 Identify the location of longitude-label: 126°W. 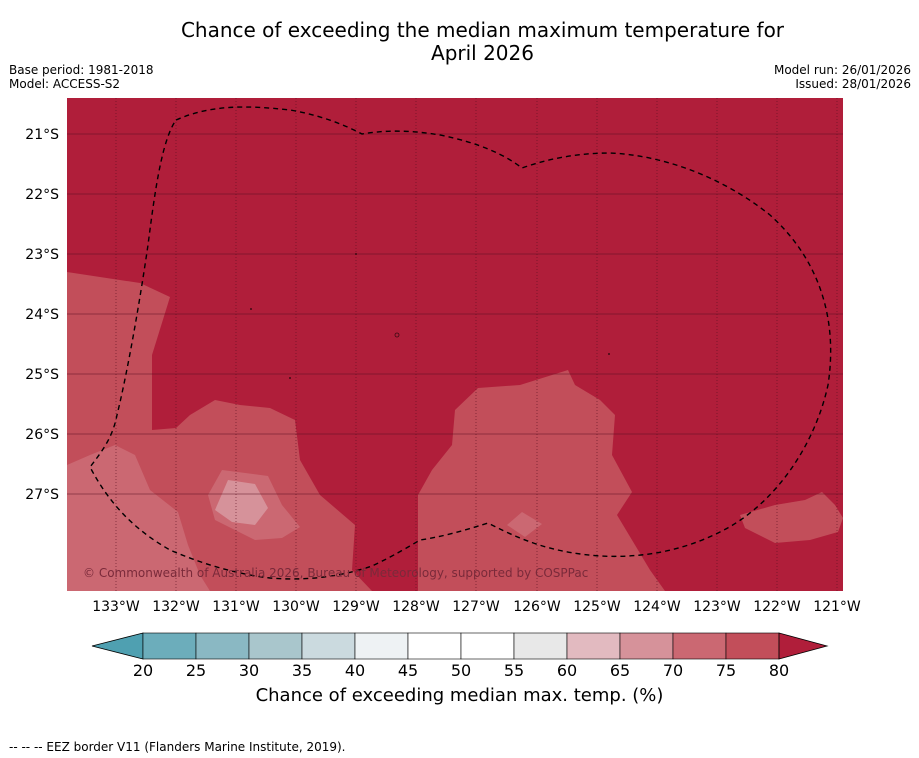
(537, 607).